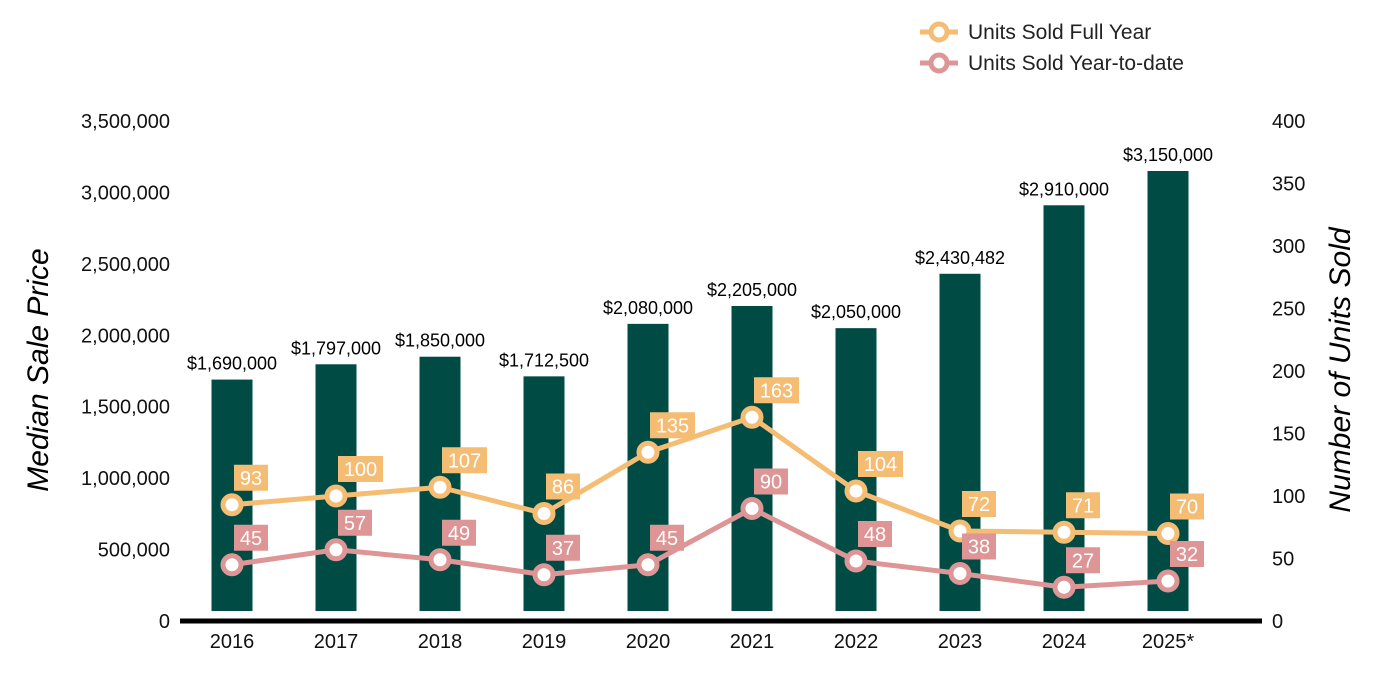 Image resolution: width=1400 pixels, height=700 pixels. What do you see at coordinates (232, 642) in the screenshot?
I see `x-tick-label: 2016` at bounding box center [232, 642].